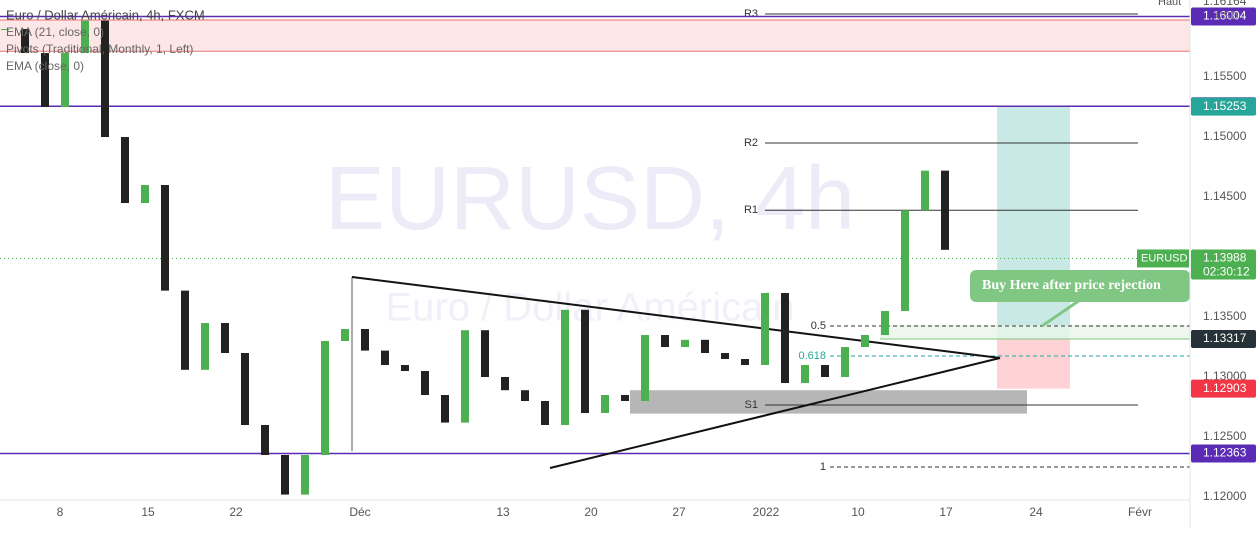 The width and height of the screenshot is (1260, 533). Describe the element at coordinates (818, 326) in the screenshot. I see `fib-label: 0.5` at that location.